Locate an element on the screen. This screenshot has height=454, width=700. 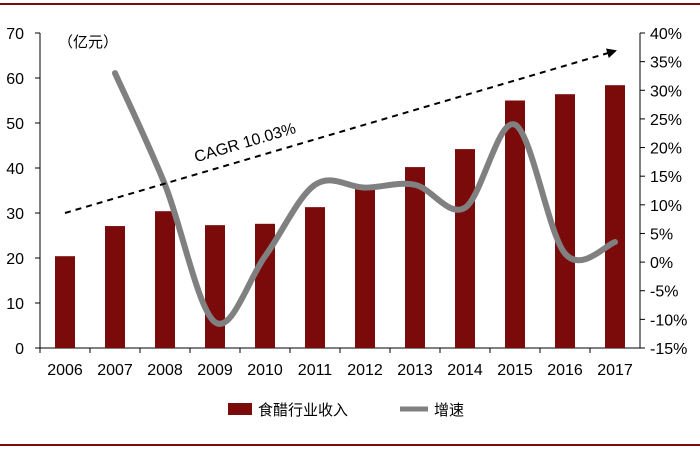
y-right-tick-label: -5% is located at coordinates (664, 292).